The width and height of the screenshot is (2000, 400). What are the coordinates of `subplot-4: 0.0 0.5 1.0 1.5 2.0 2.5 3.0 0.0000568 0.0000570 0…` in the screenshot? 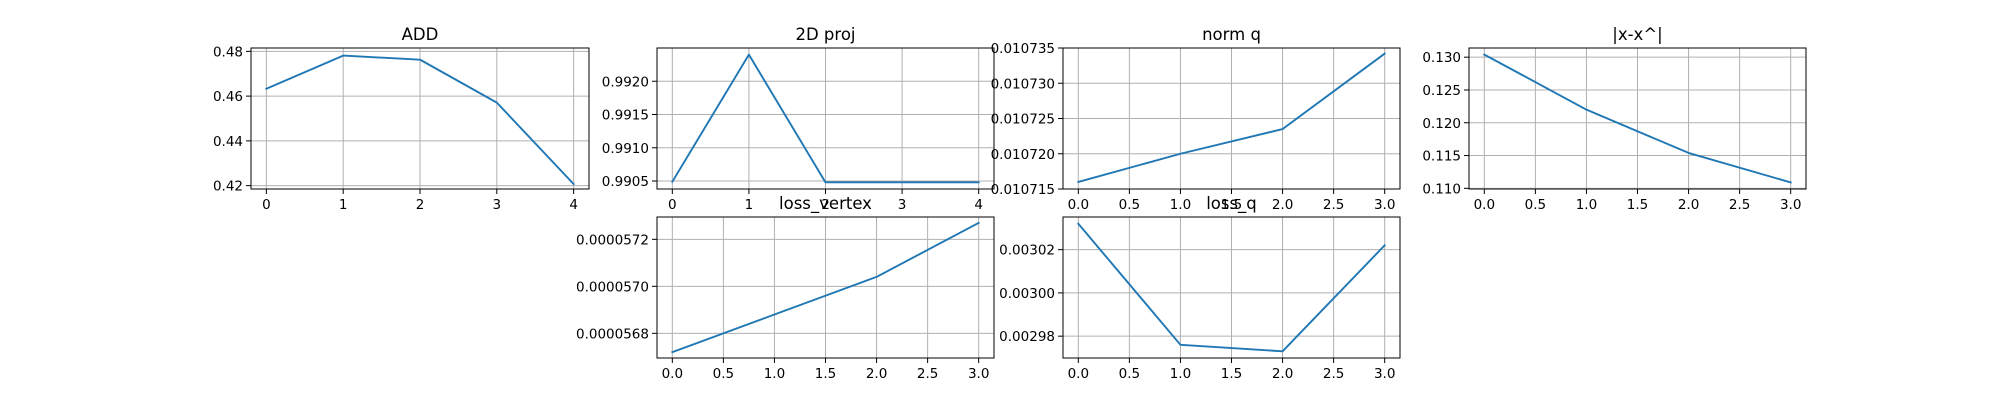 It's located at (785, 288).